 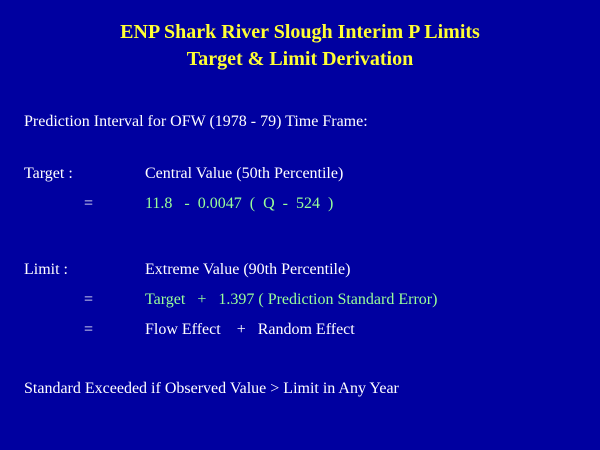 What do you see at coordinates (89, 203) in the screenshot?
I see `target-equals-sign: =` at bounding box center [89, 203].